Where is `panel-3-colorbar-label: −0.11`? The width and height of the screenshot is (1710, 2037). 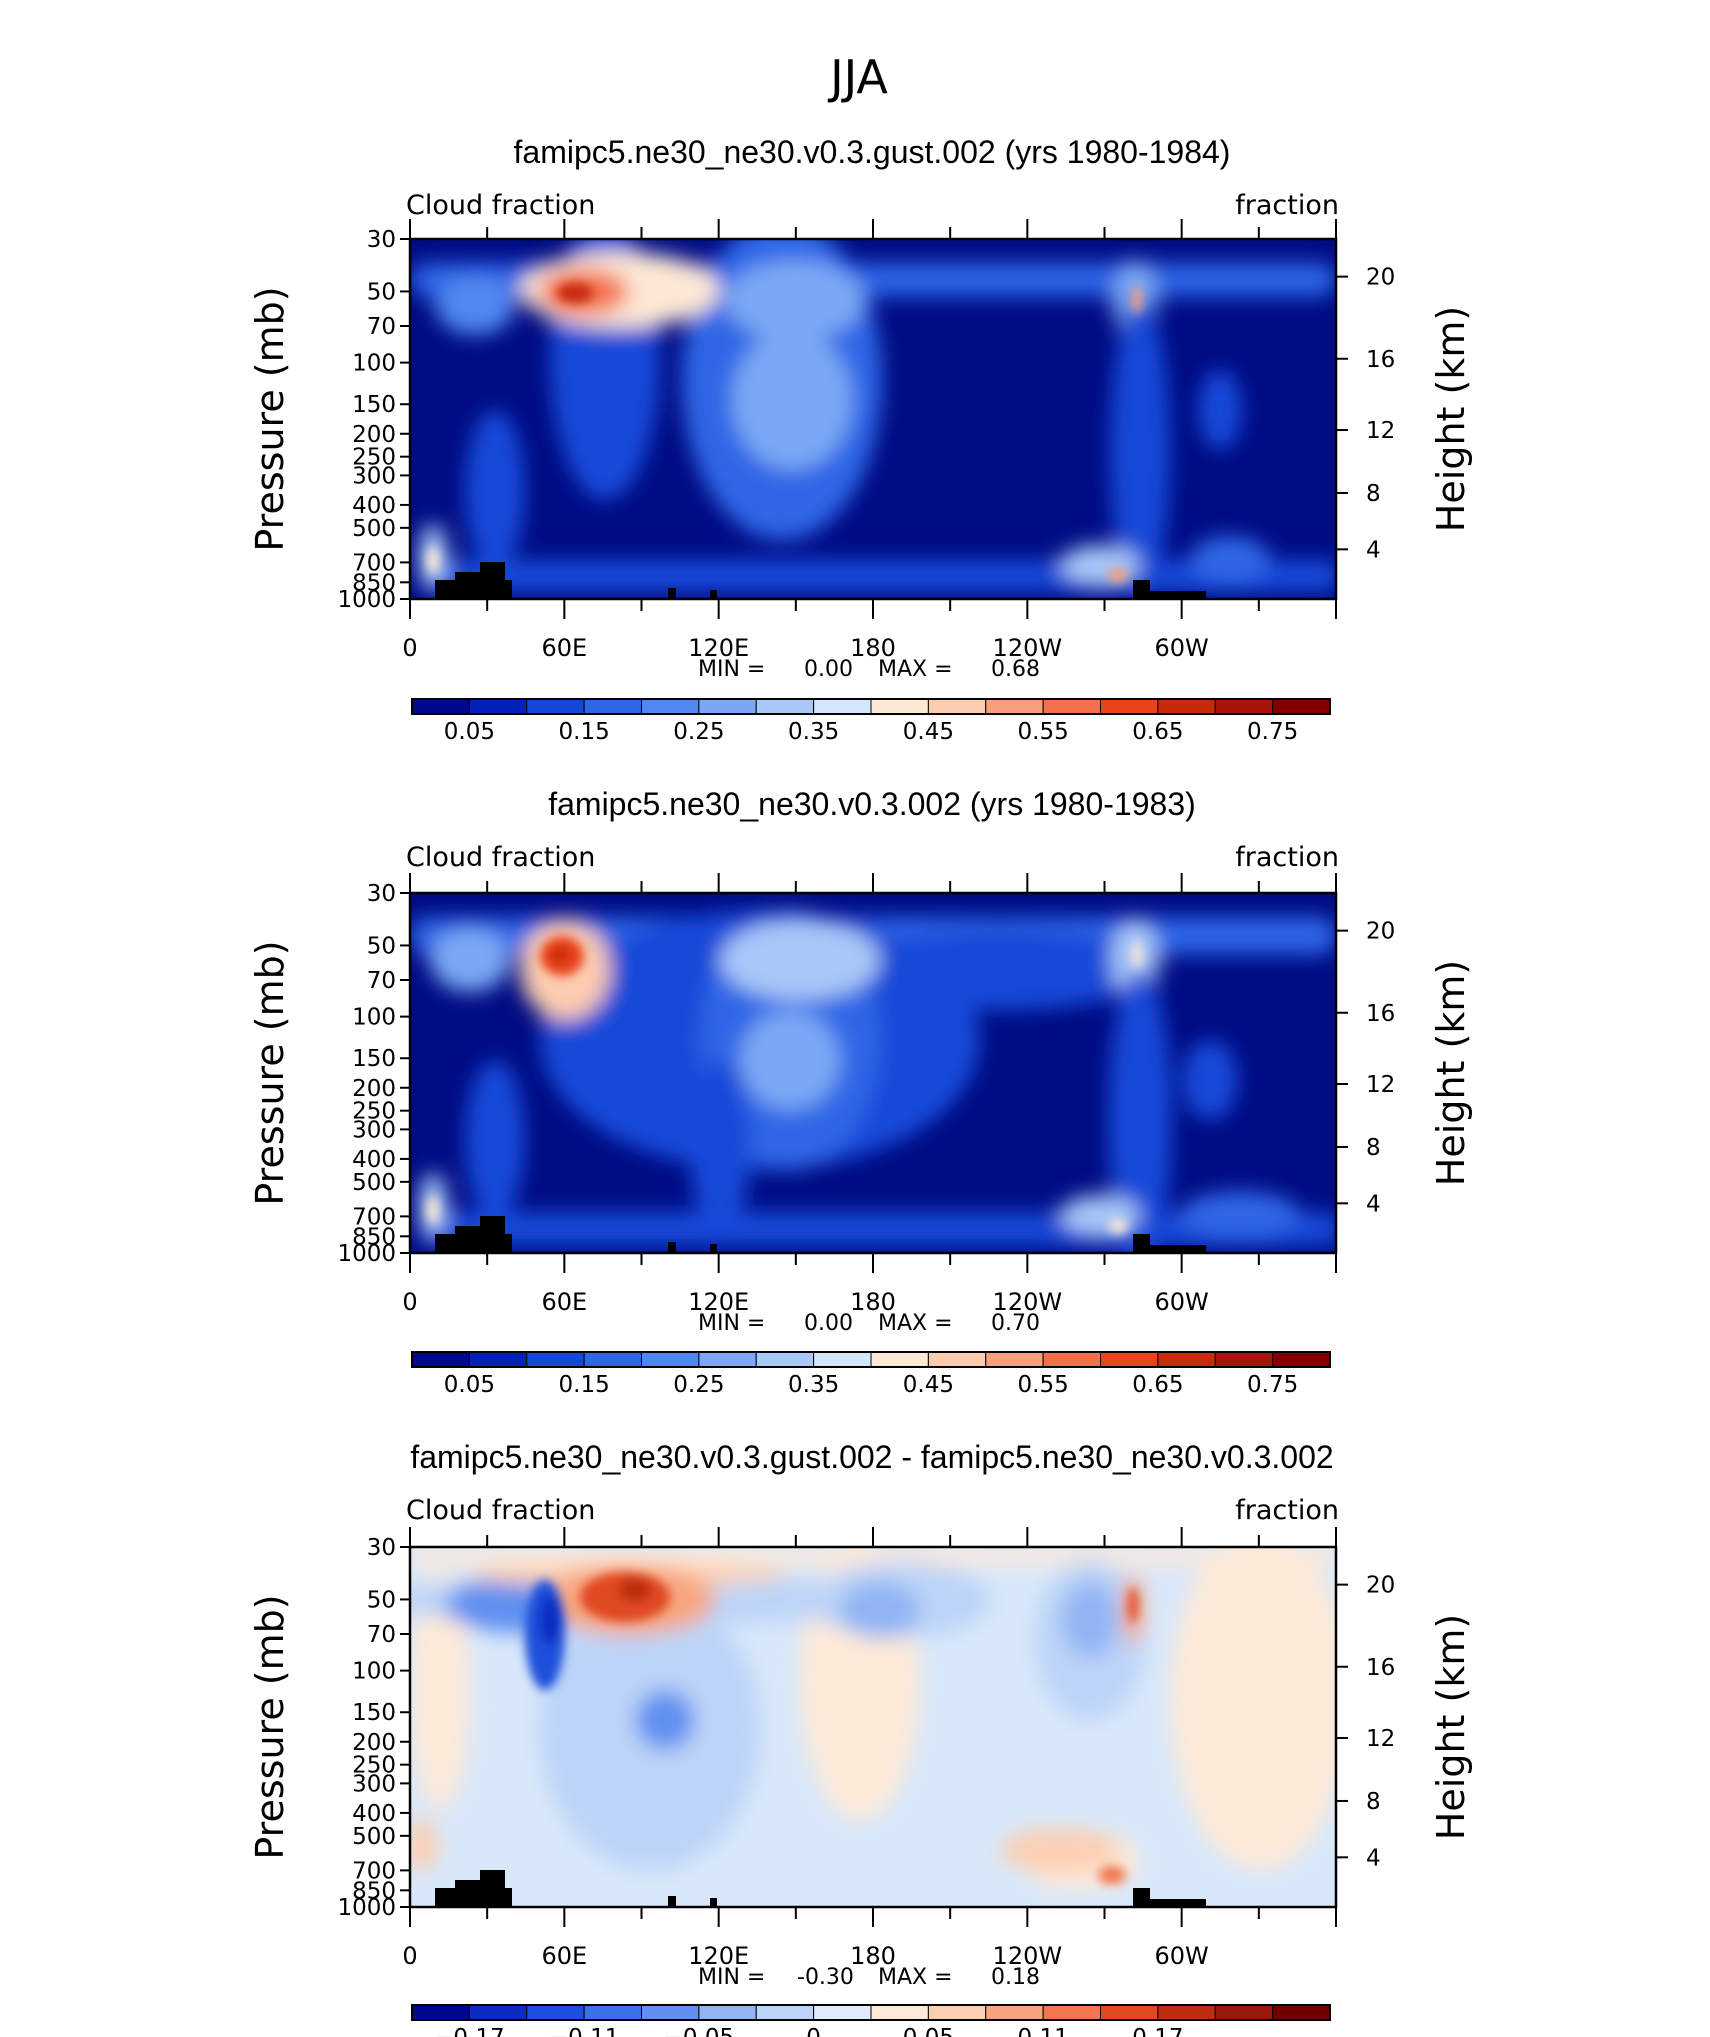 panel-3-colorbar-label: −0.11 is located at coordinates (584, 2031).